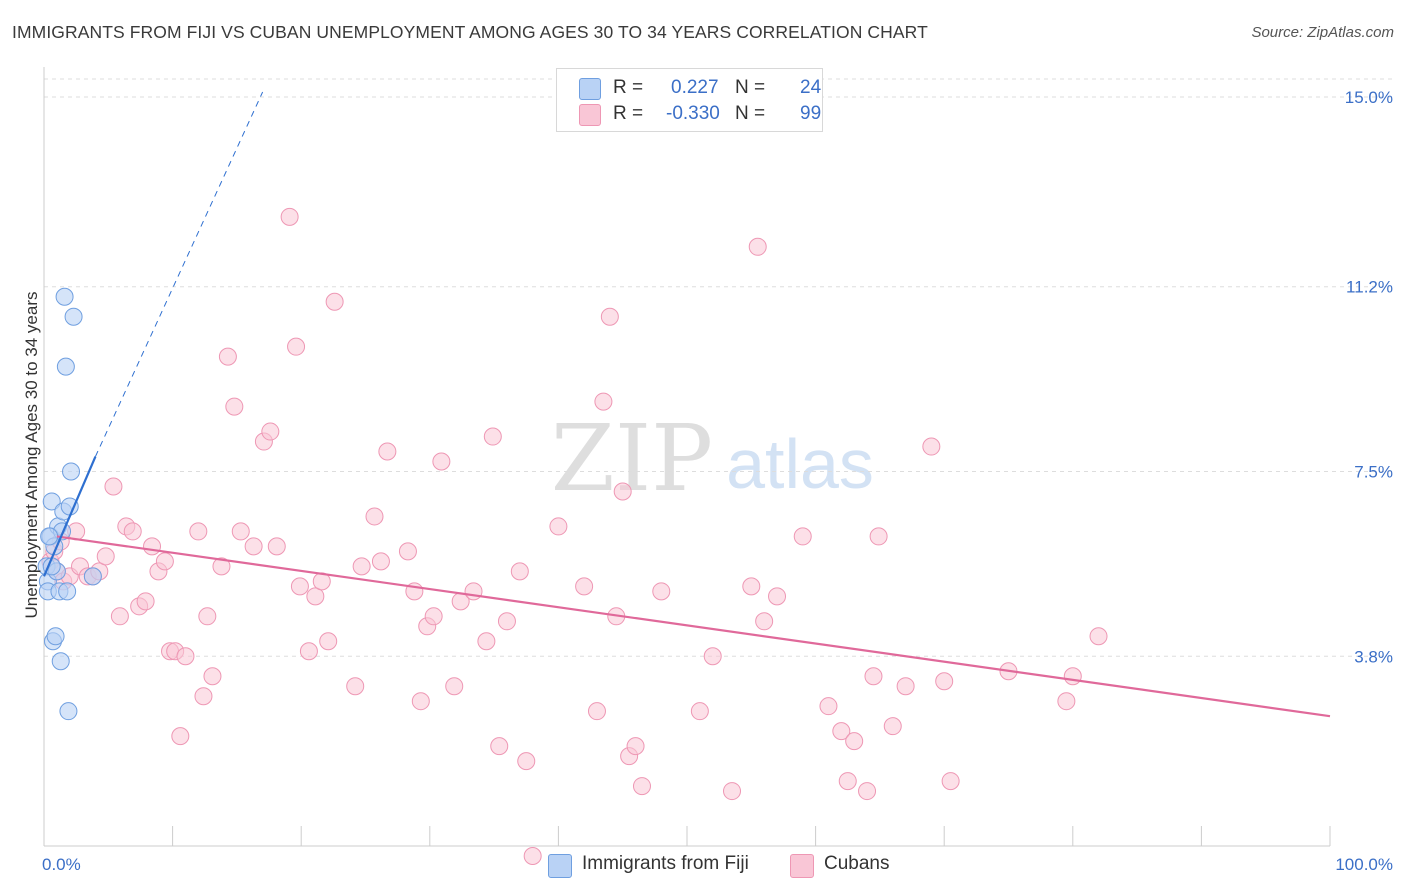  What do you see at coordinates (590, 89) in the screenshot?
I see `fiji-swatch` at bounding box center [590, 89].